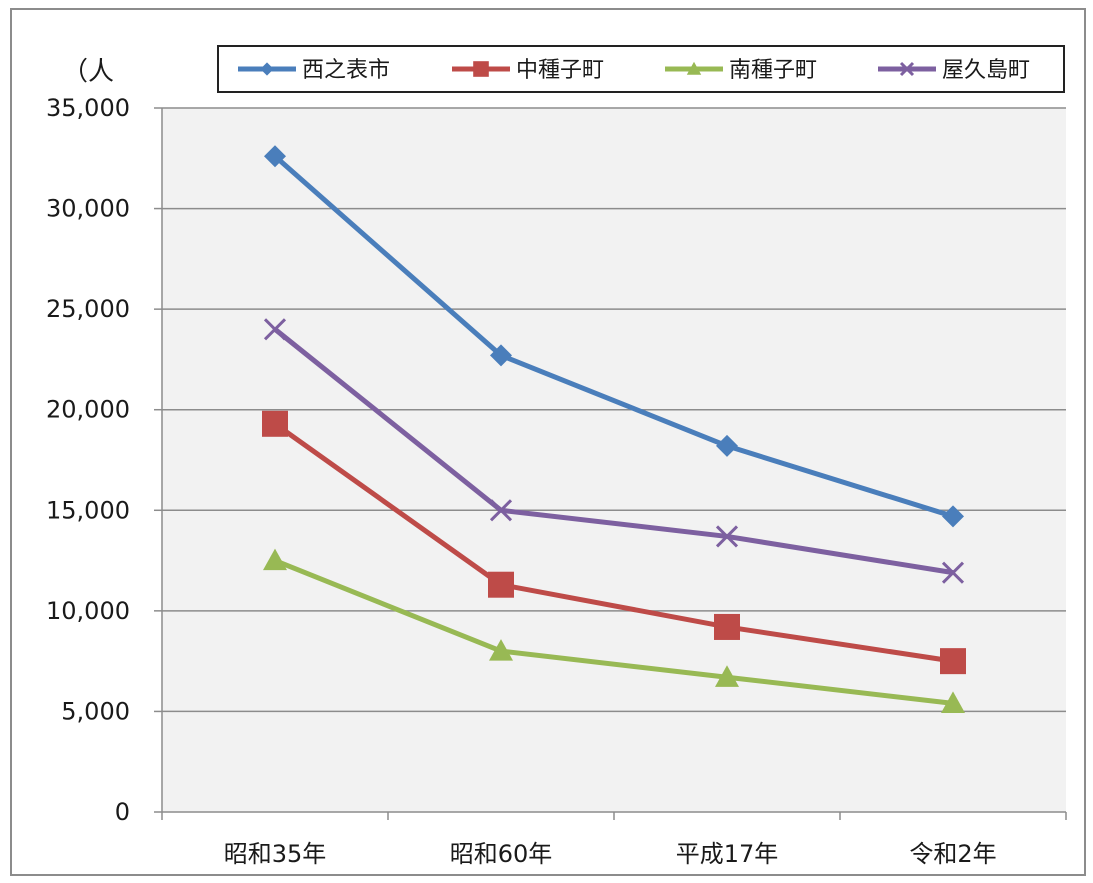 The image size is (1093, 883). What do you see at coordinates (88, 209) in the screenshot?
I see `y-tick-label: 30,000` at bounding box center [88, 209].